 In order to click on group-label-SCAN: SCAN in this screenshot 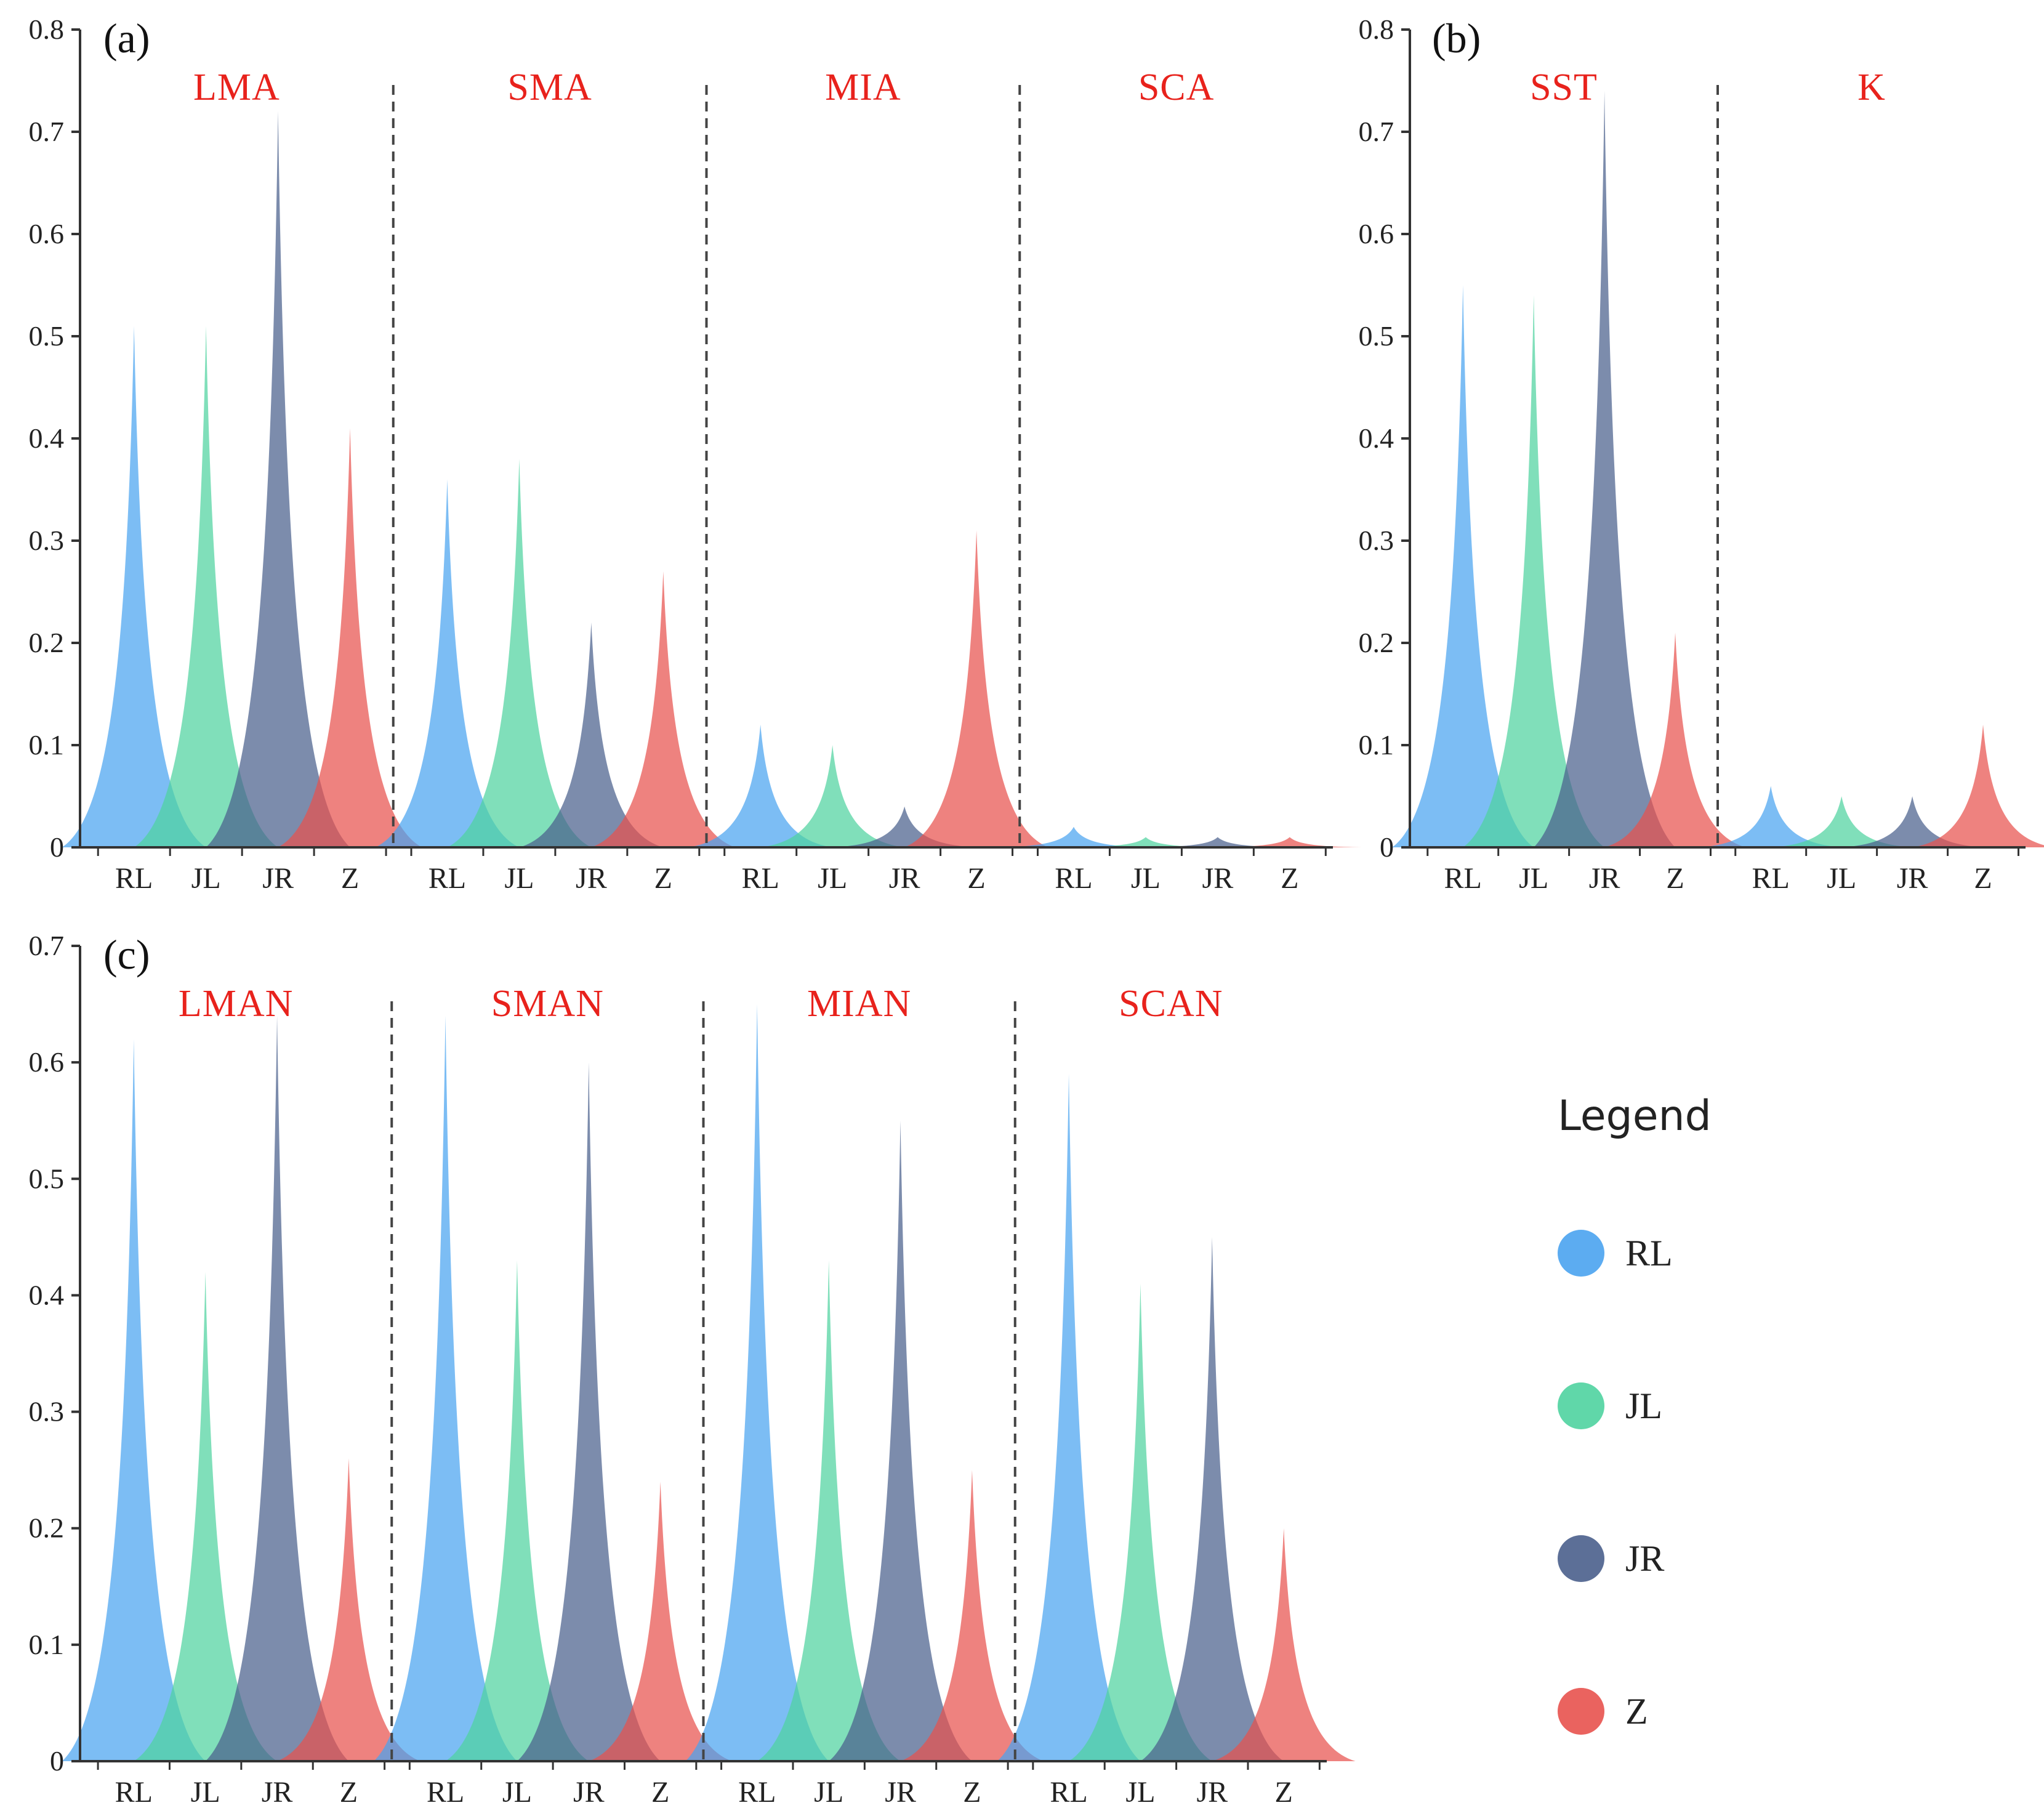, I will do `click(1171, 1004)`.